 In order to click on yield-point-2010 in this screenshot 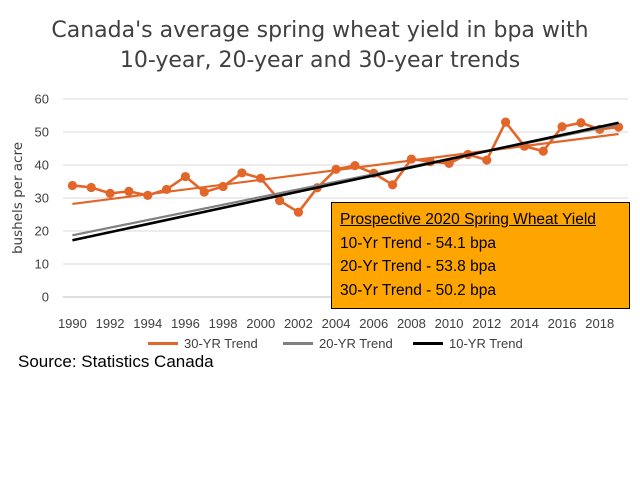, I will do `click(449, 163)`.